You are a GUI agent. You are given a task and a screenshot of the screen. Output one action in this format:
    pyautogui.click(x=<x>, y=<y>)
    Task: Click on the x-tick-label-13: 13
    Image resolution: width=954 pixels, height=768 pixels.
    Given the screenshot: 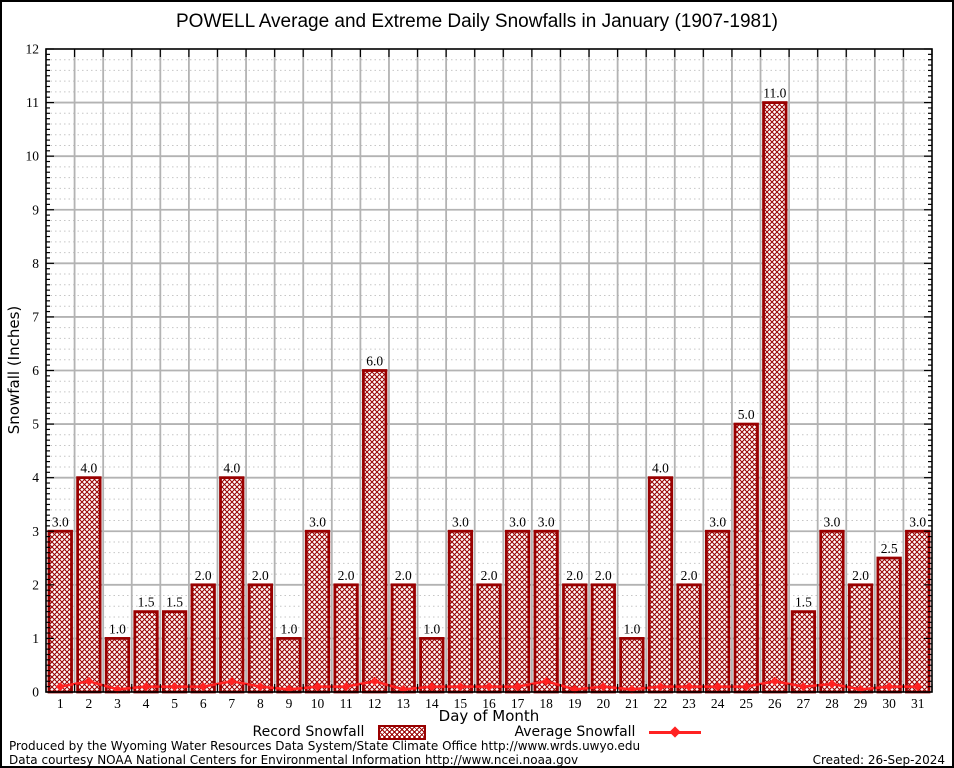 What is the action you would take?
    pyautogui.click(x=404, y=703)
    